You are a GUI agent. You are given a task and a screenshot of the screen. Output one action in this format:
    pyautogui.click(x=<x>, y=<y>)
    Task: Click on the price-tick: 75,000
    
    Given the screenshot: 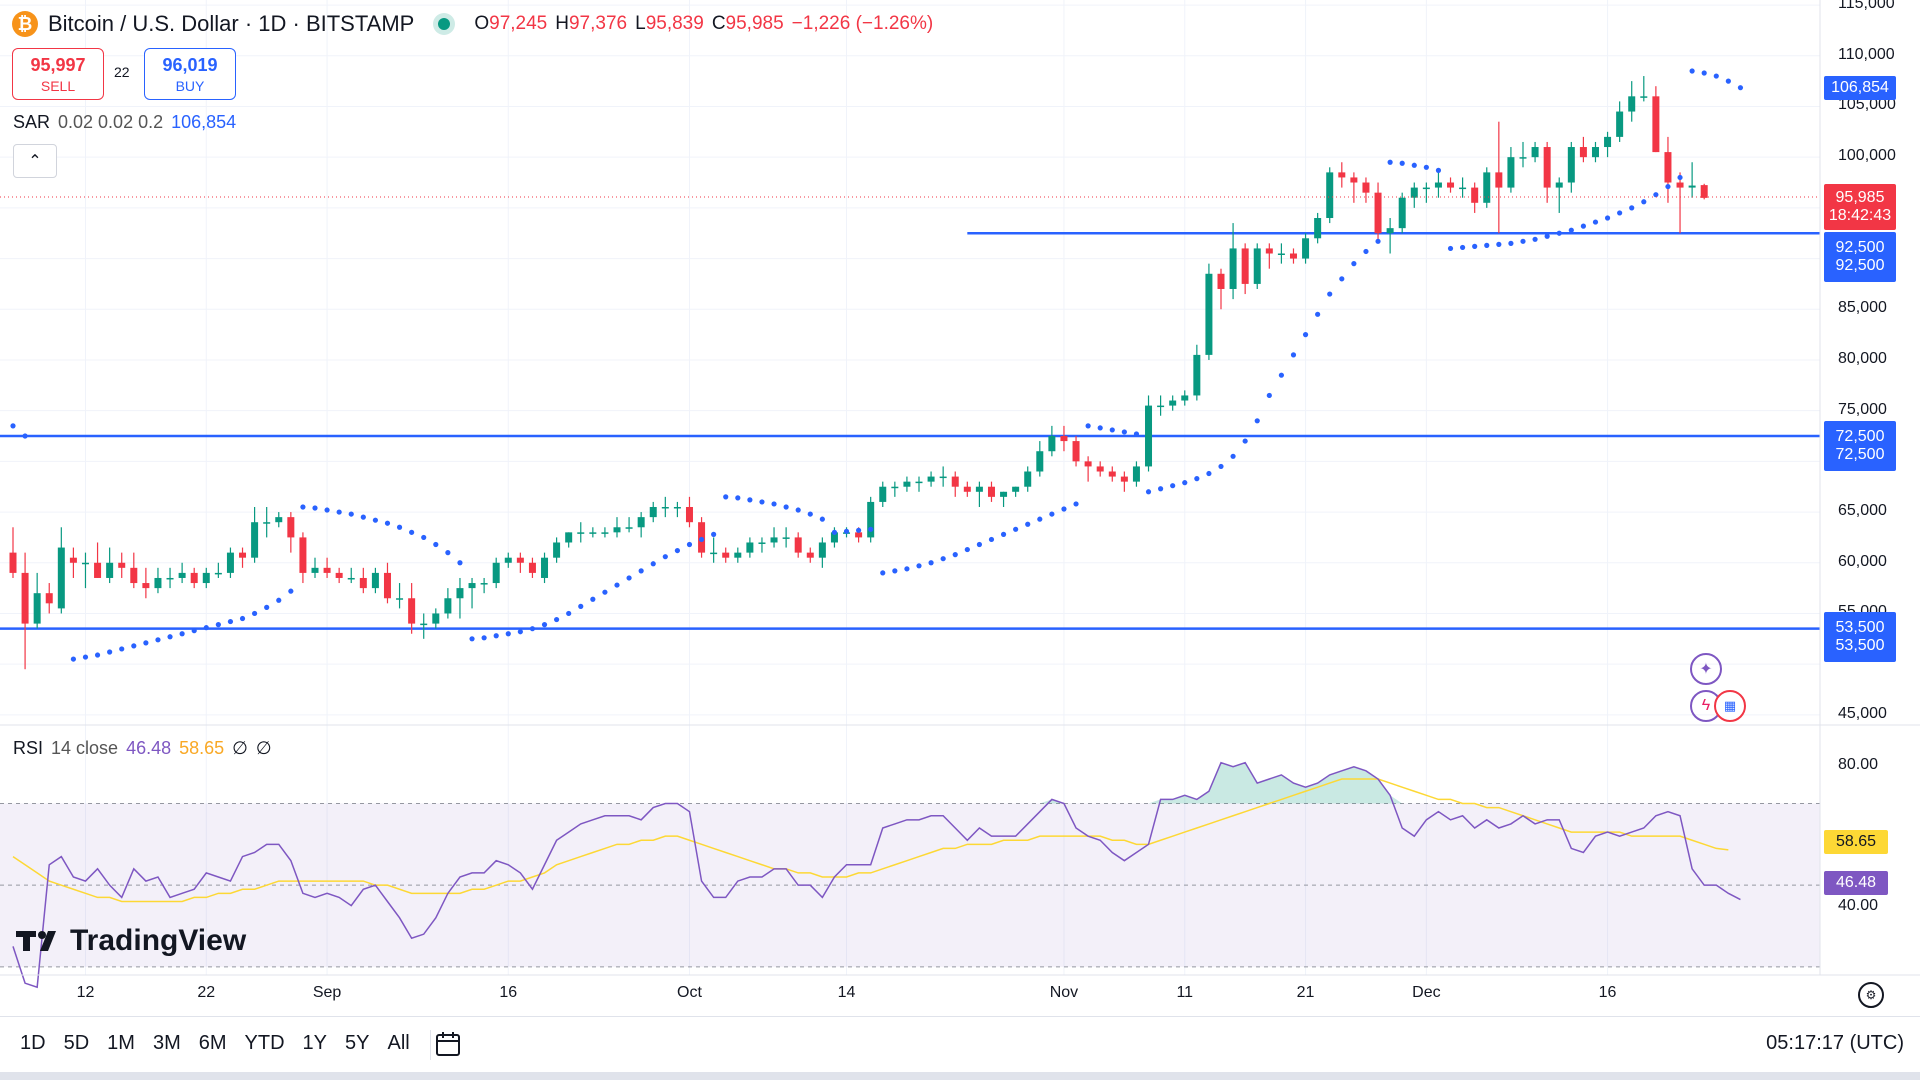 What is the action you would take?
    pyautogui.click(x=1862, y=409)
    